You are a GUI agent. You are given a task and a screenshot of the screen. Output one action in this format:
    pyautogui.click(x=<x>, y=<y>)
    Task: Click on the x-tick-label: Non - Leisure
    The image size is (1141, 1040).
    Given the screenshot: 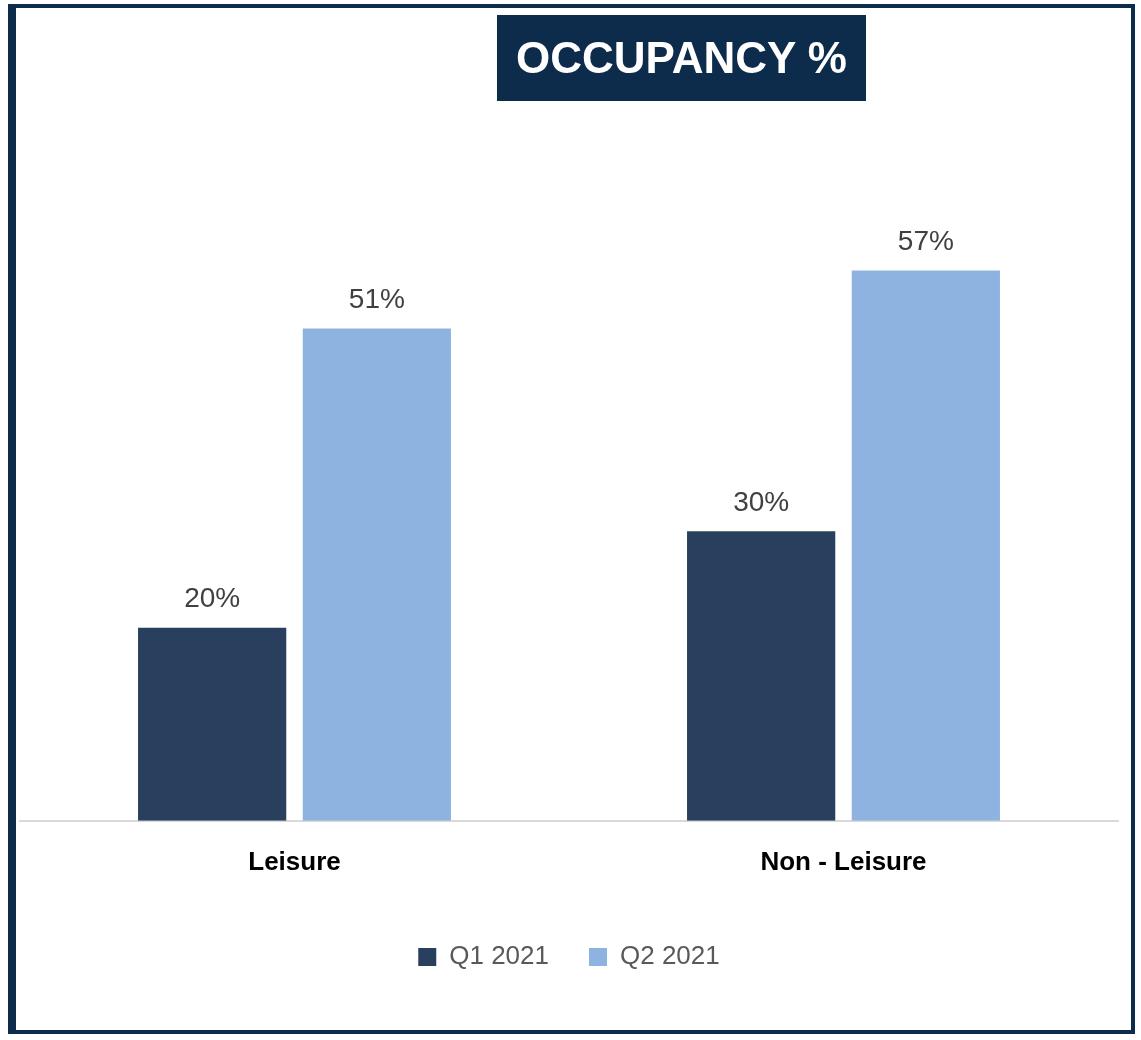 What is the action you would take?
    pyautogui.click(x=843, y=860)
    